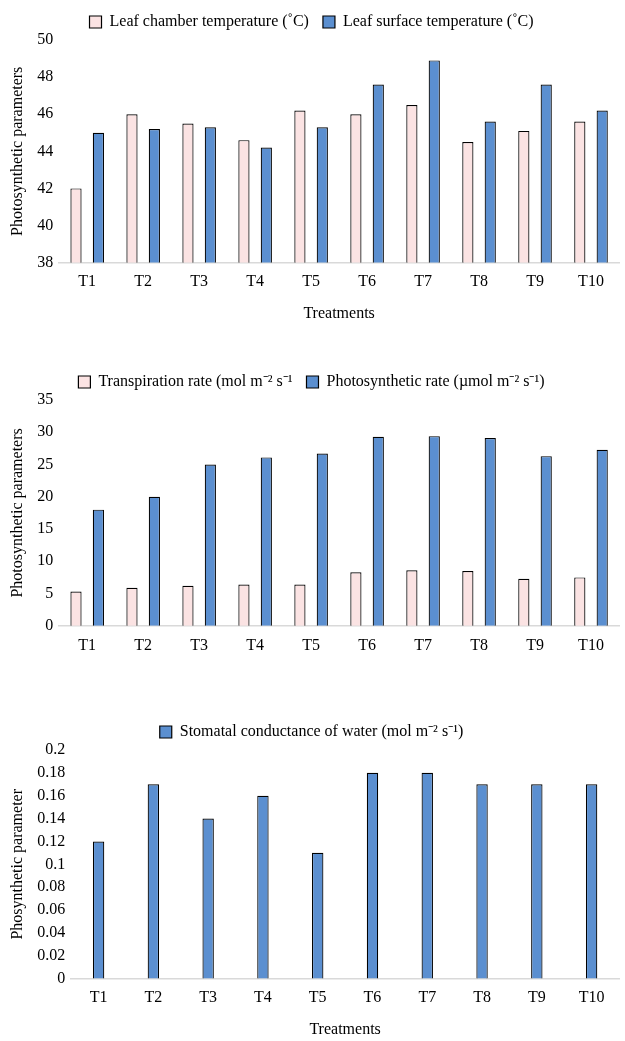 The height and width of the screenshot is (1041, 625). What do you see at coordinates (51, 909) in the screenshot?
I see `y-tick-label: 0.06` at bounding box center [51, 909].